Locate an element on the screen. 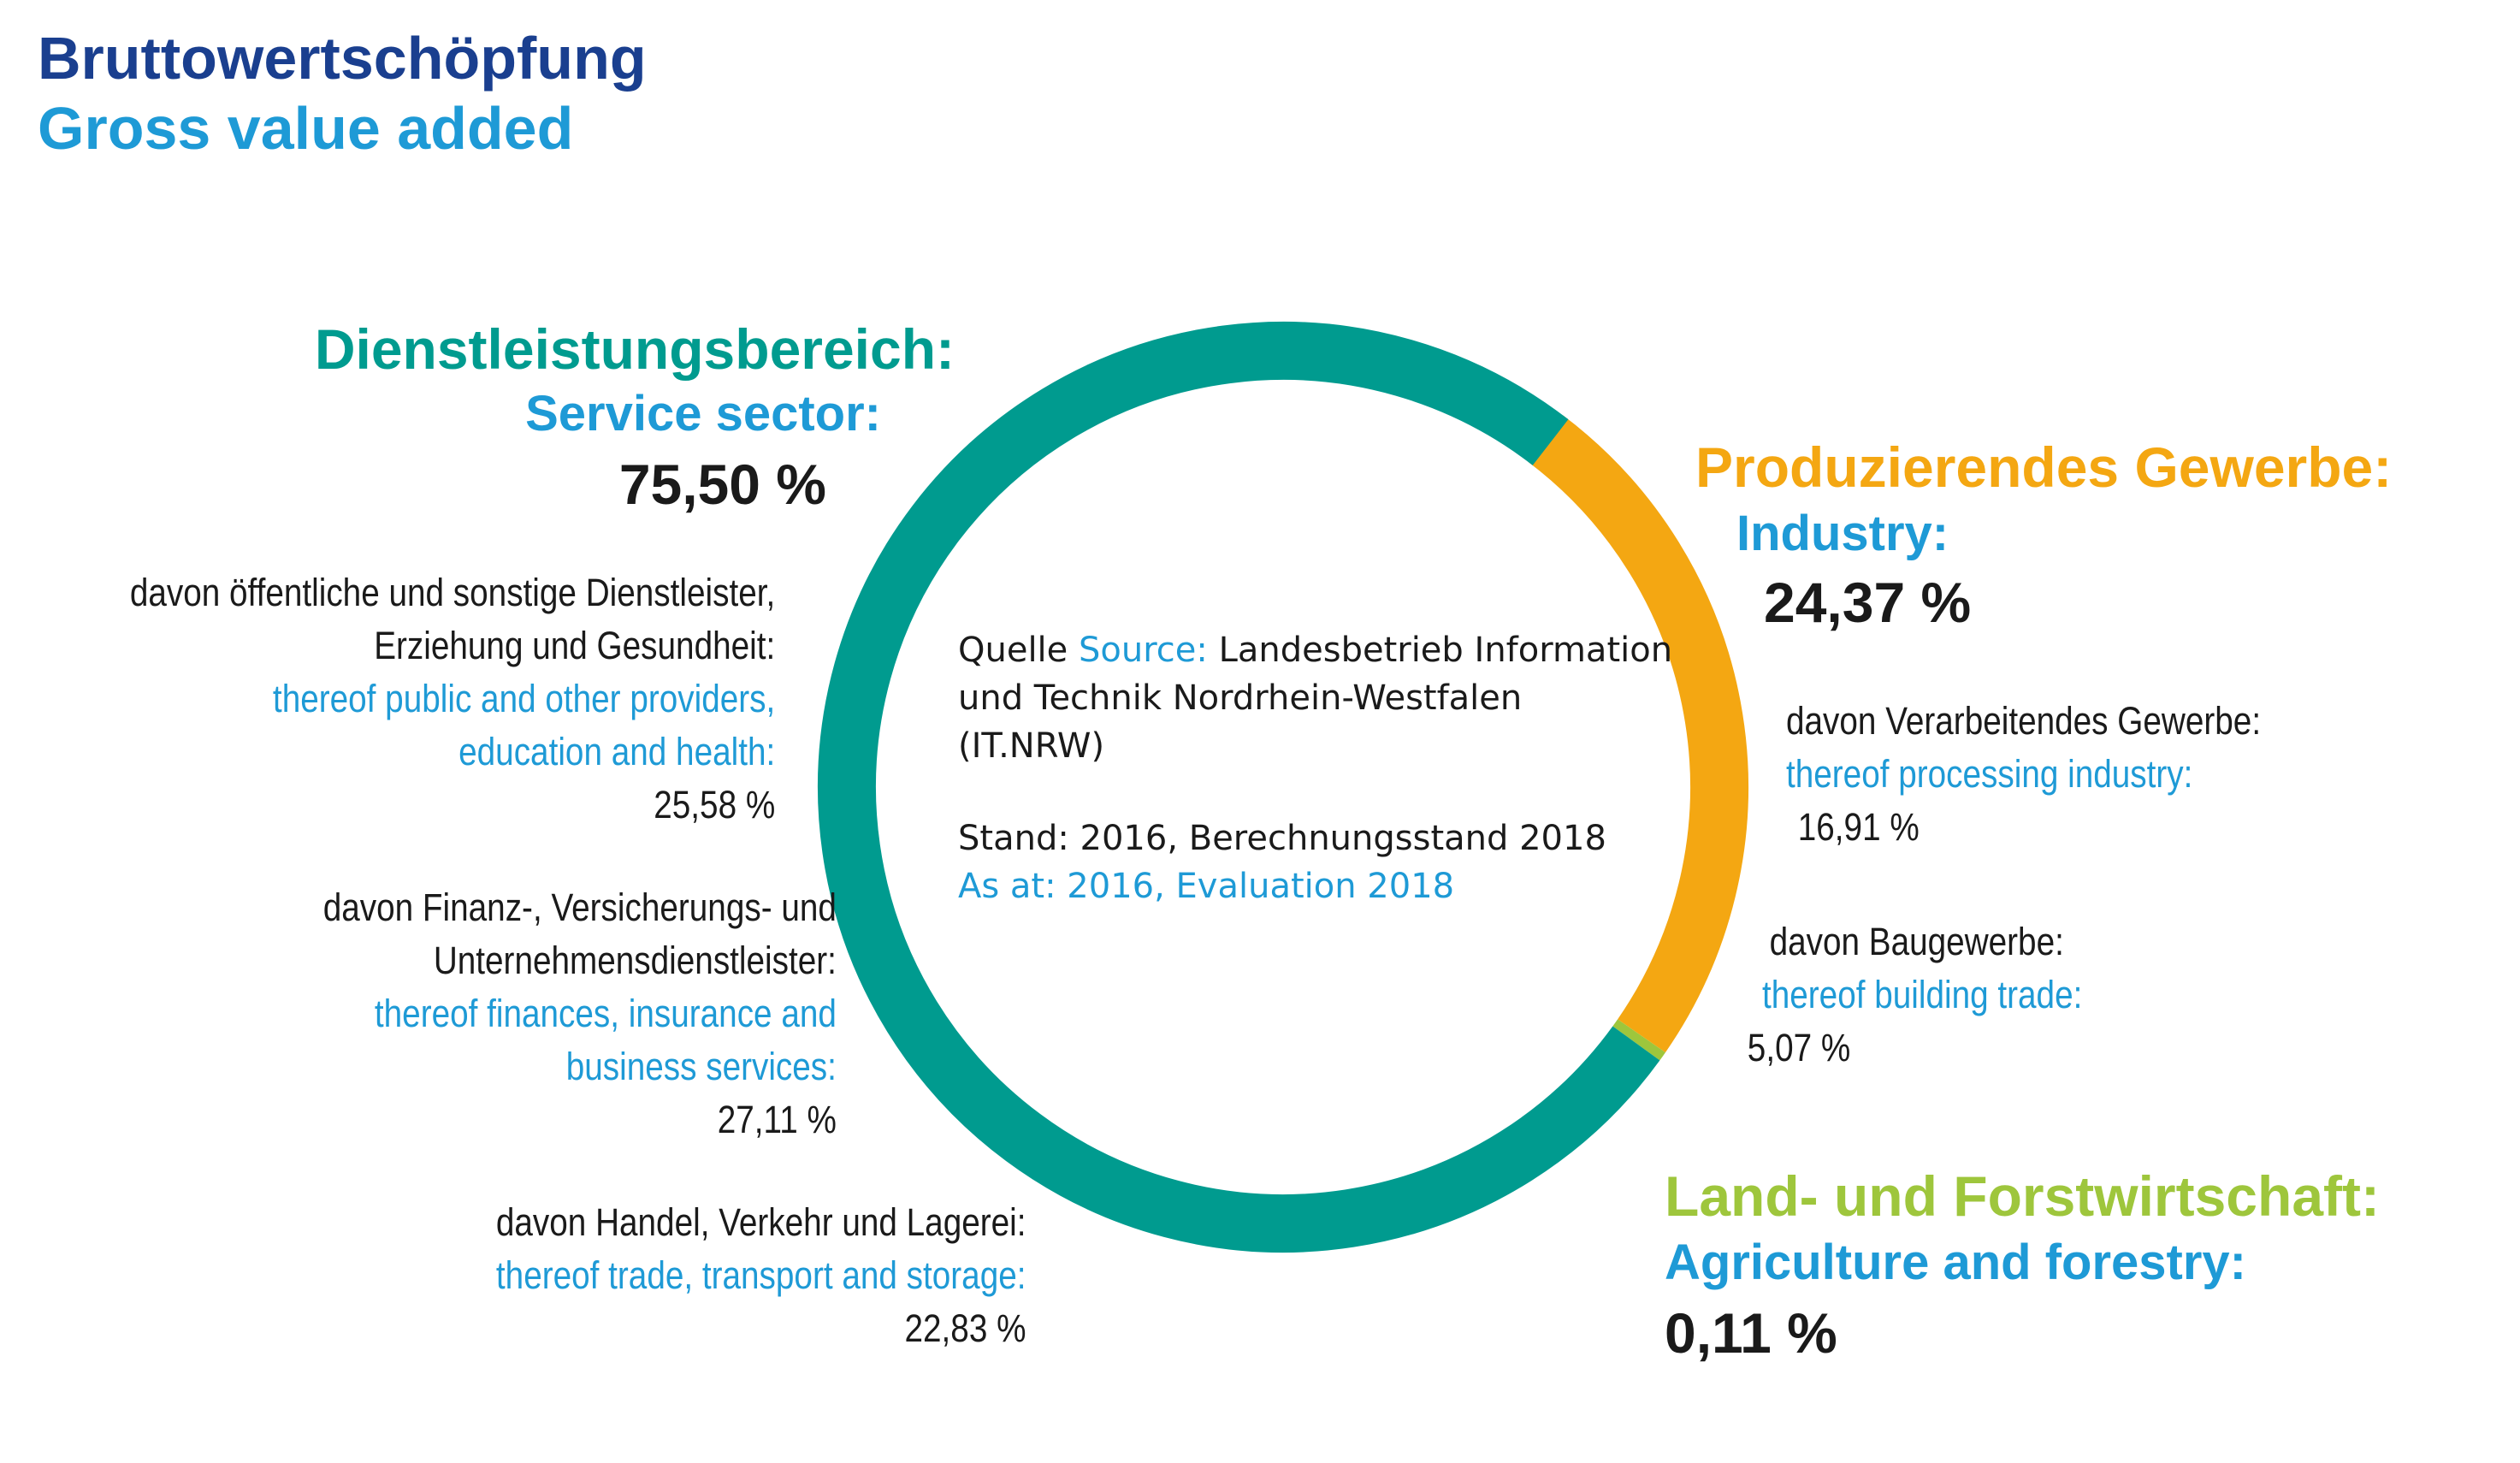  industry-sub-building-de1: davon Baugewerbe: is located at coordinates (1917, 941).